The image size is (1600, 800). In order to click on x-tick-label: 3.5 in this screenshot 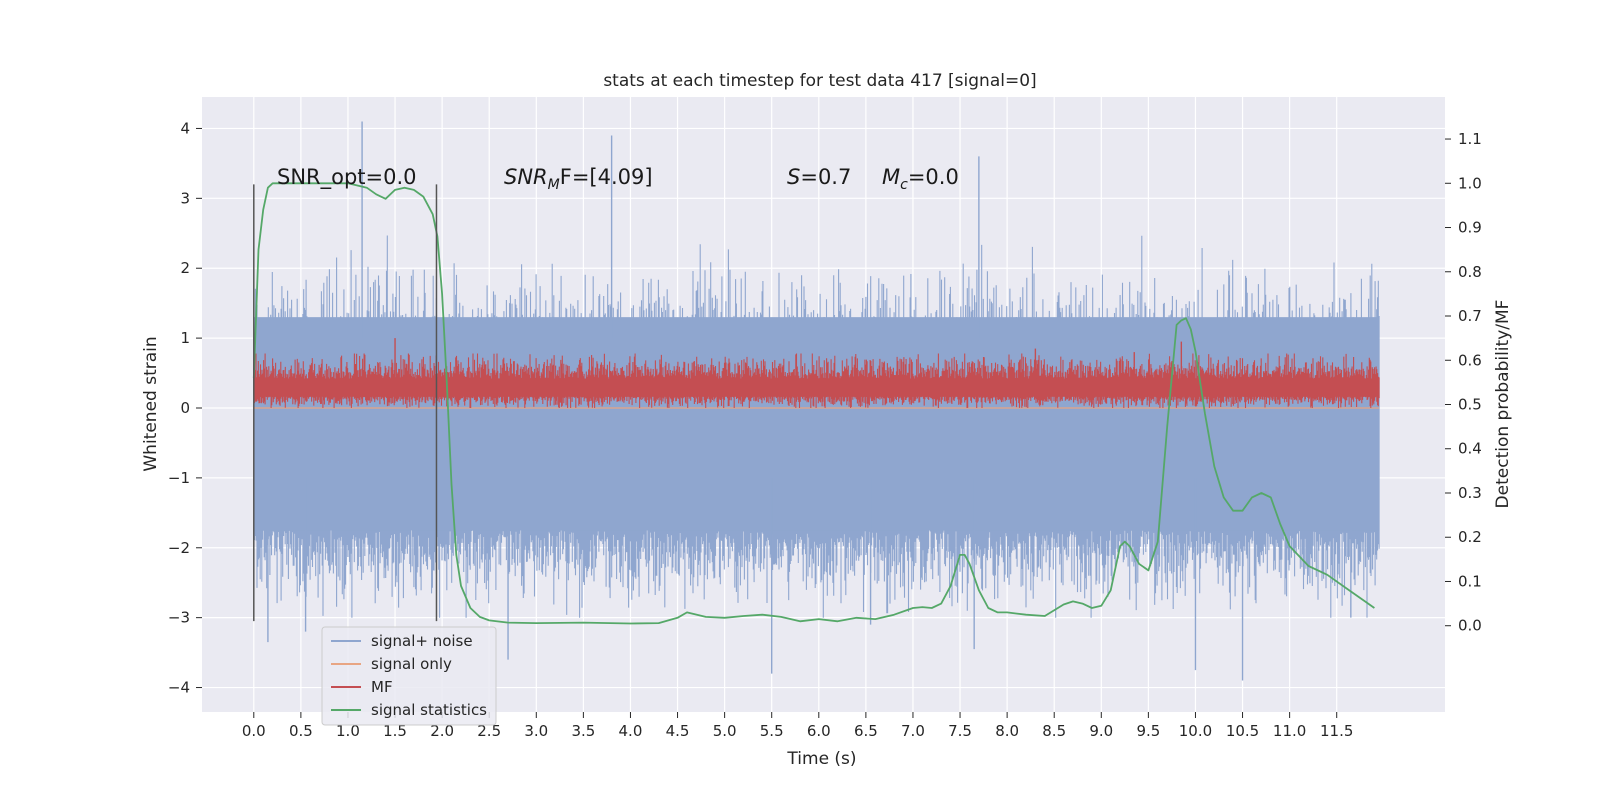, I will do `click(583, 731)`.